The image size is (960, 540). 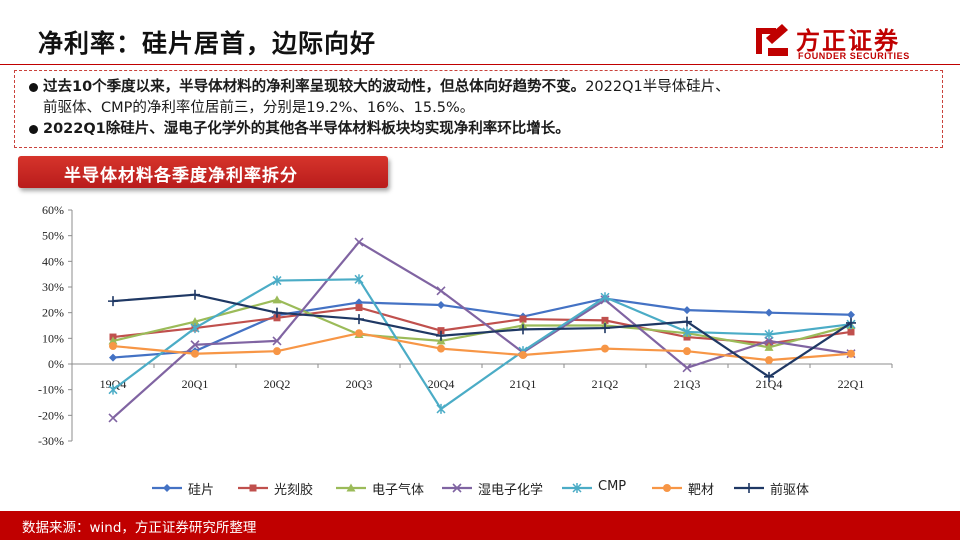 What do you see at coordinates (51, 441) in the screenshot?
I see `y-tick-label: -30%` at bounding box center [51, 441].